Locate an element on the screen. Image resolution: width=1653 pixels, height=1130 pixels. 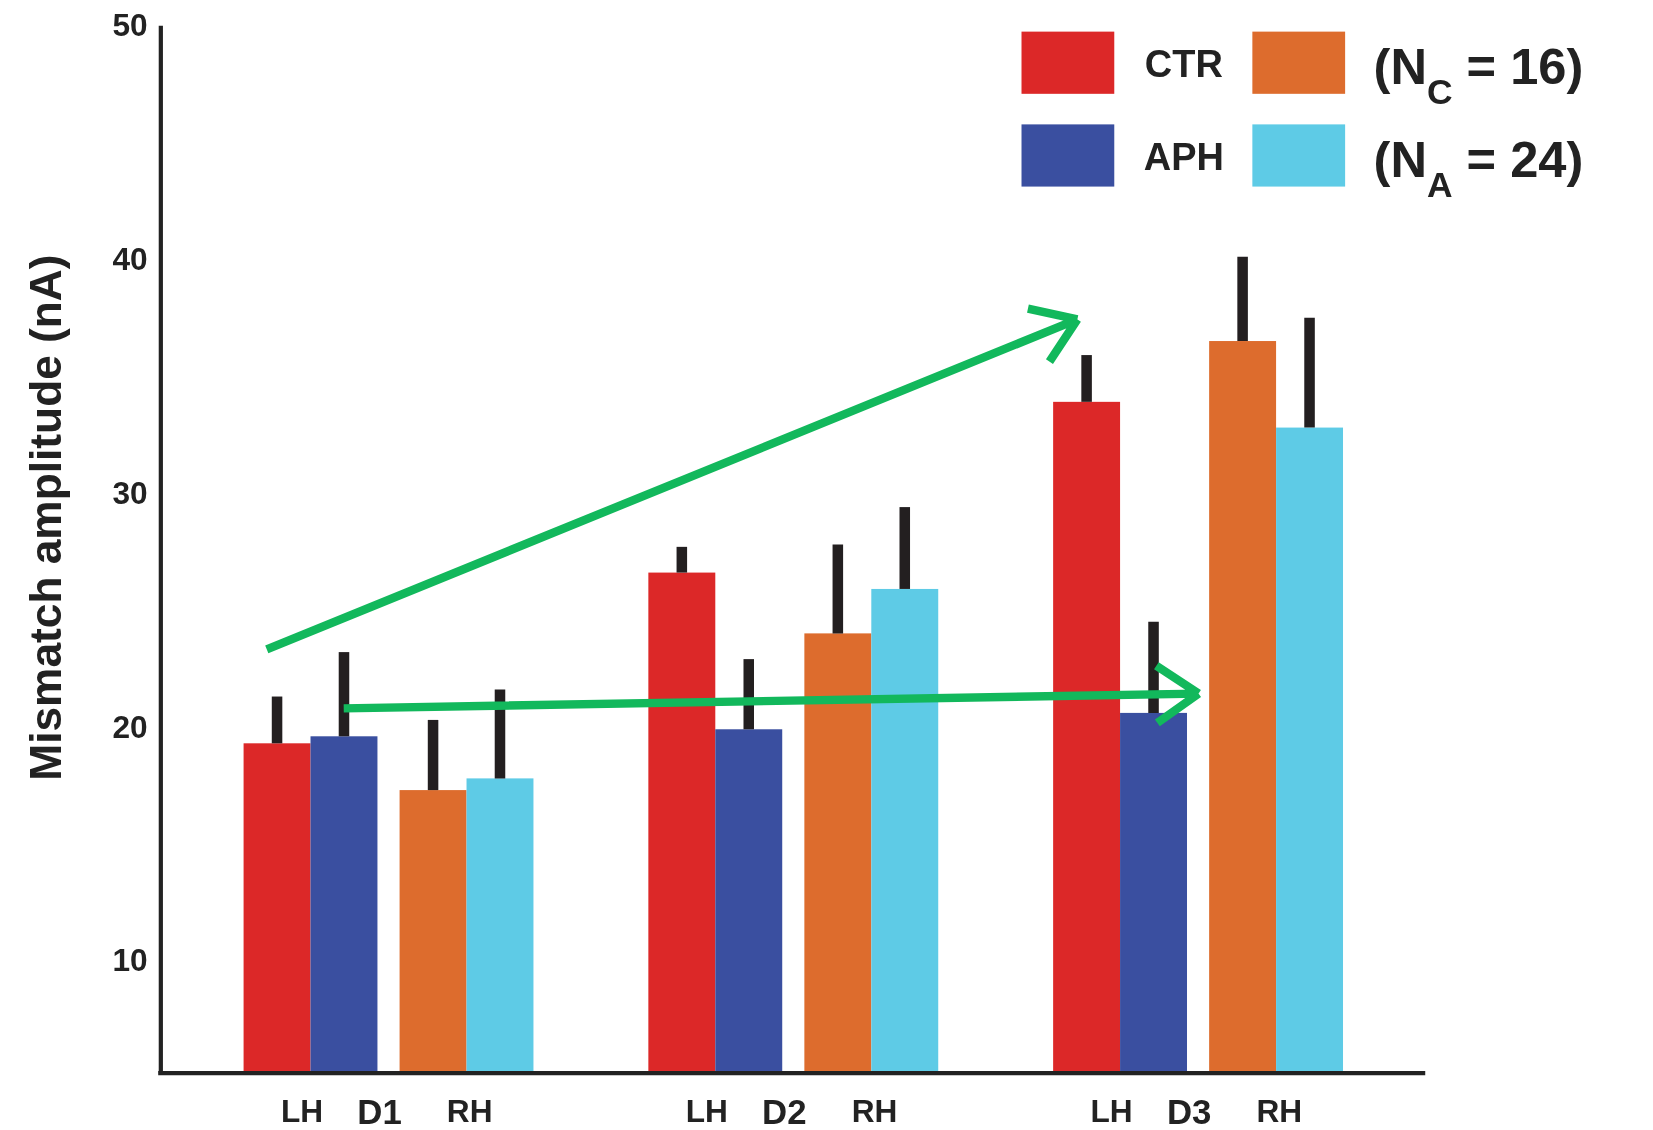
y-tick-label: 20 is located at coordinates (130, 726).